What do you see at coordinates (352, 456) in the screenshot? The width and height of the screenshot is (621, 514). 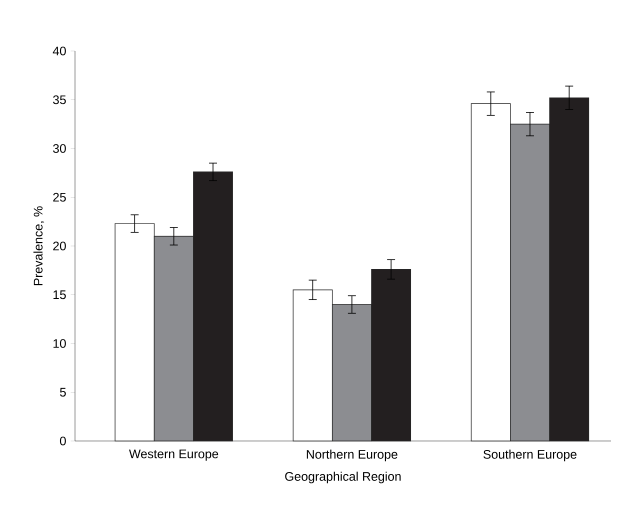 I see `x-tick-label: Northern Europe` at bounding box center [352, 456].